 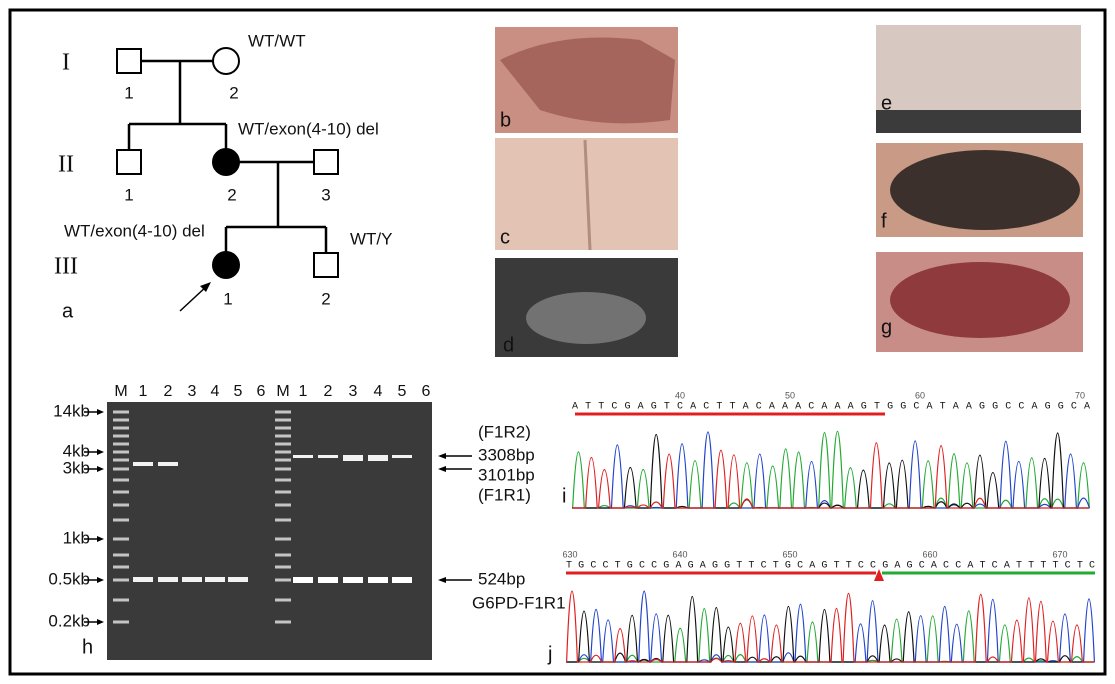 What do you see at coordinates (501, 578) in the screenshot?
I see `band-label: 524bp` at bounding box center [501, 578].